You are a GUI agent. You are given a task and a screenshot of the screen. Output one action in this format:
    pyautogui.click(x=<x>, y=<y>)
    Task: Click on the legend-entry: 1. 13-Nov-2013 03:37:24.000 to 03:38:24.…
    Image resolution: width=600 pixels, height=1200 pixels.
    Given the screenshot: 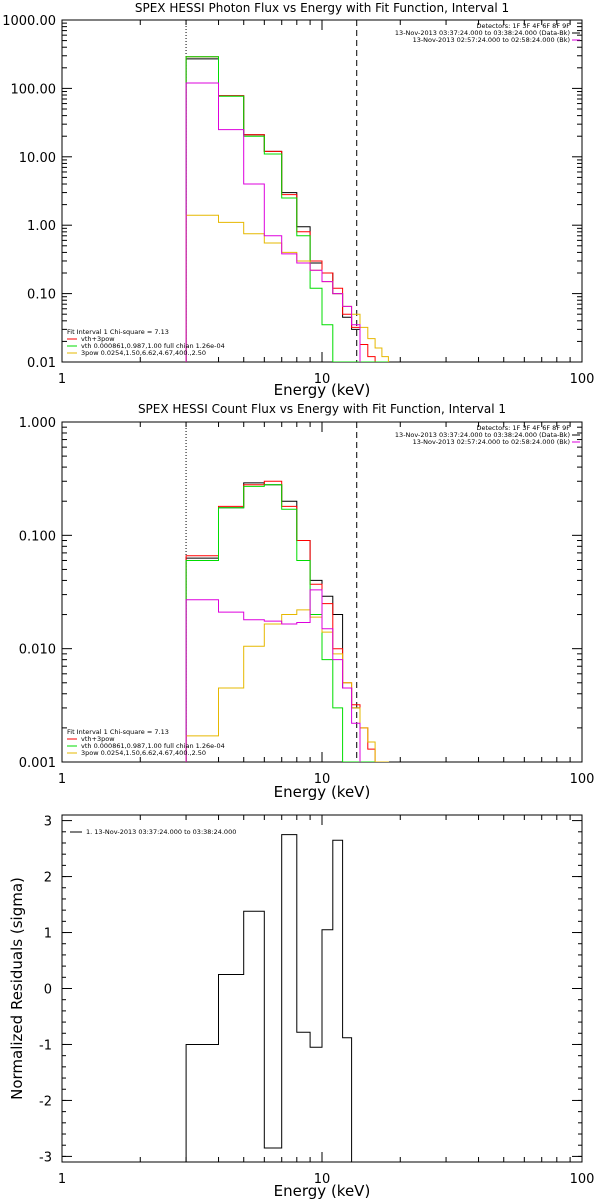 What is the action you would take?
    pyautogui.click(x=161, y=832)
    